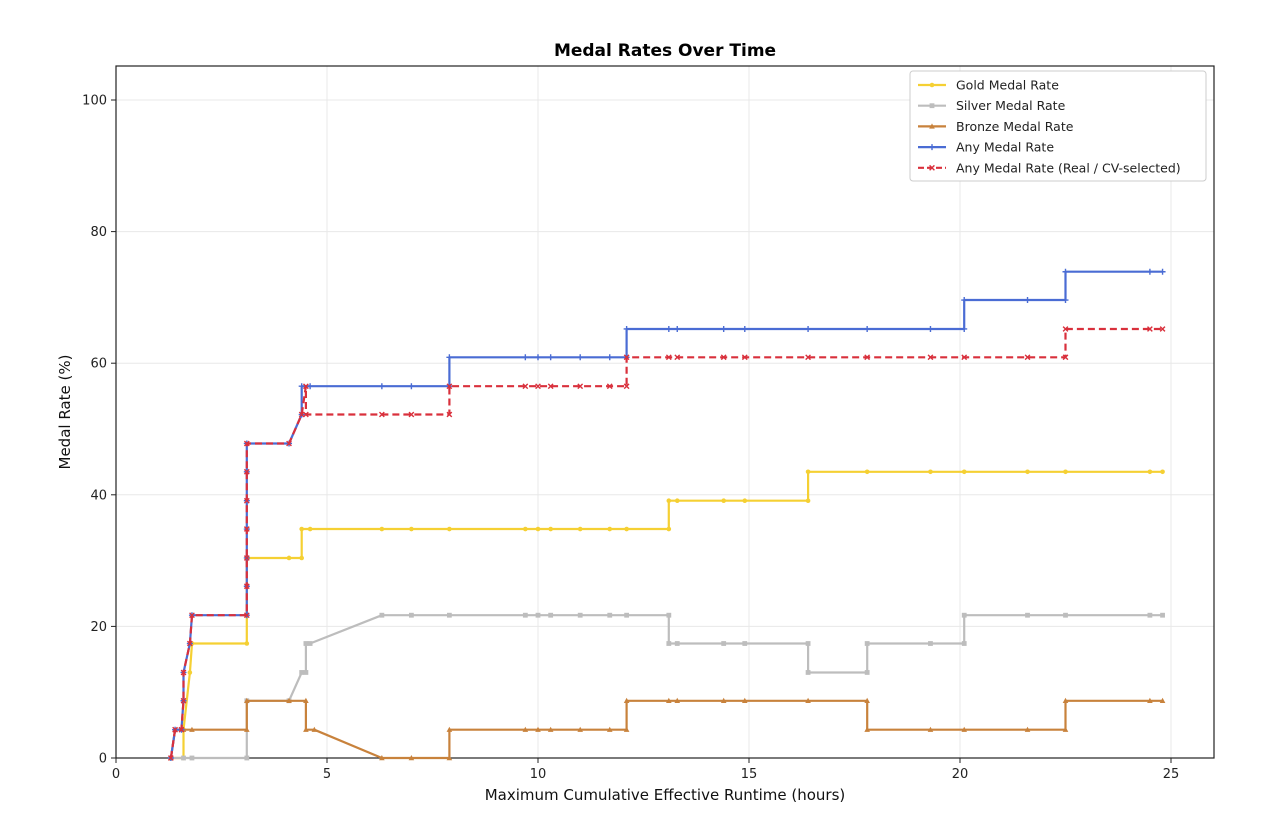 The image size is (1267, 815). I want to click on legend-item: Silver Medal Rate, so click(992, 105).